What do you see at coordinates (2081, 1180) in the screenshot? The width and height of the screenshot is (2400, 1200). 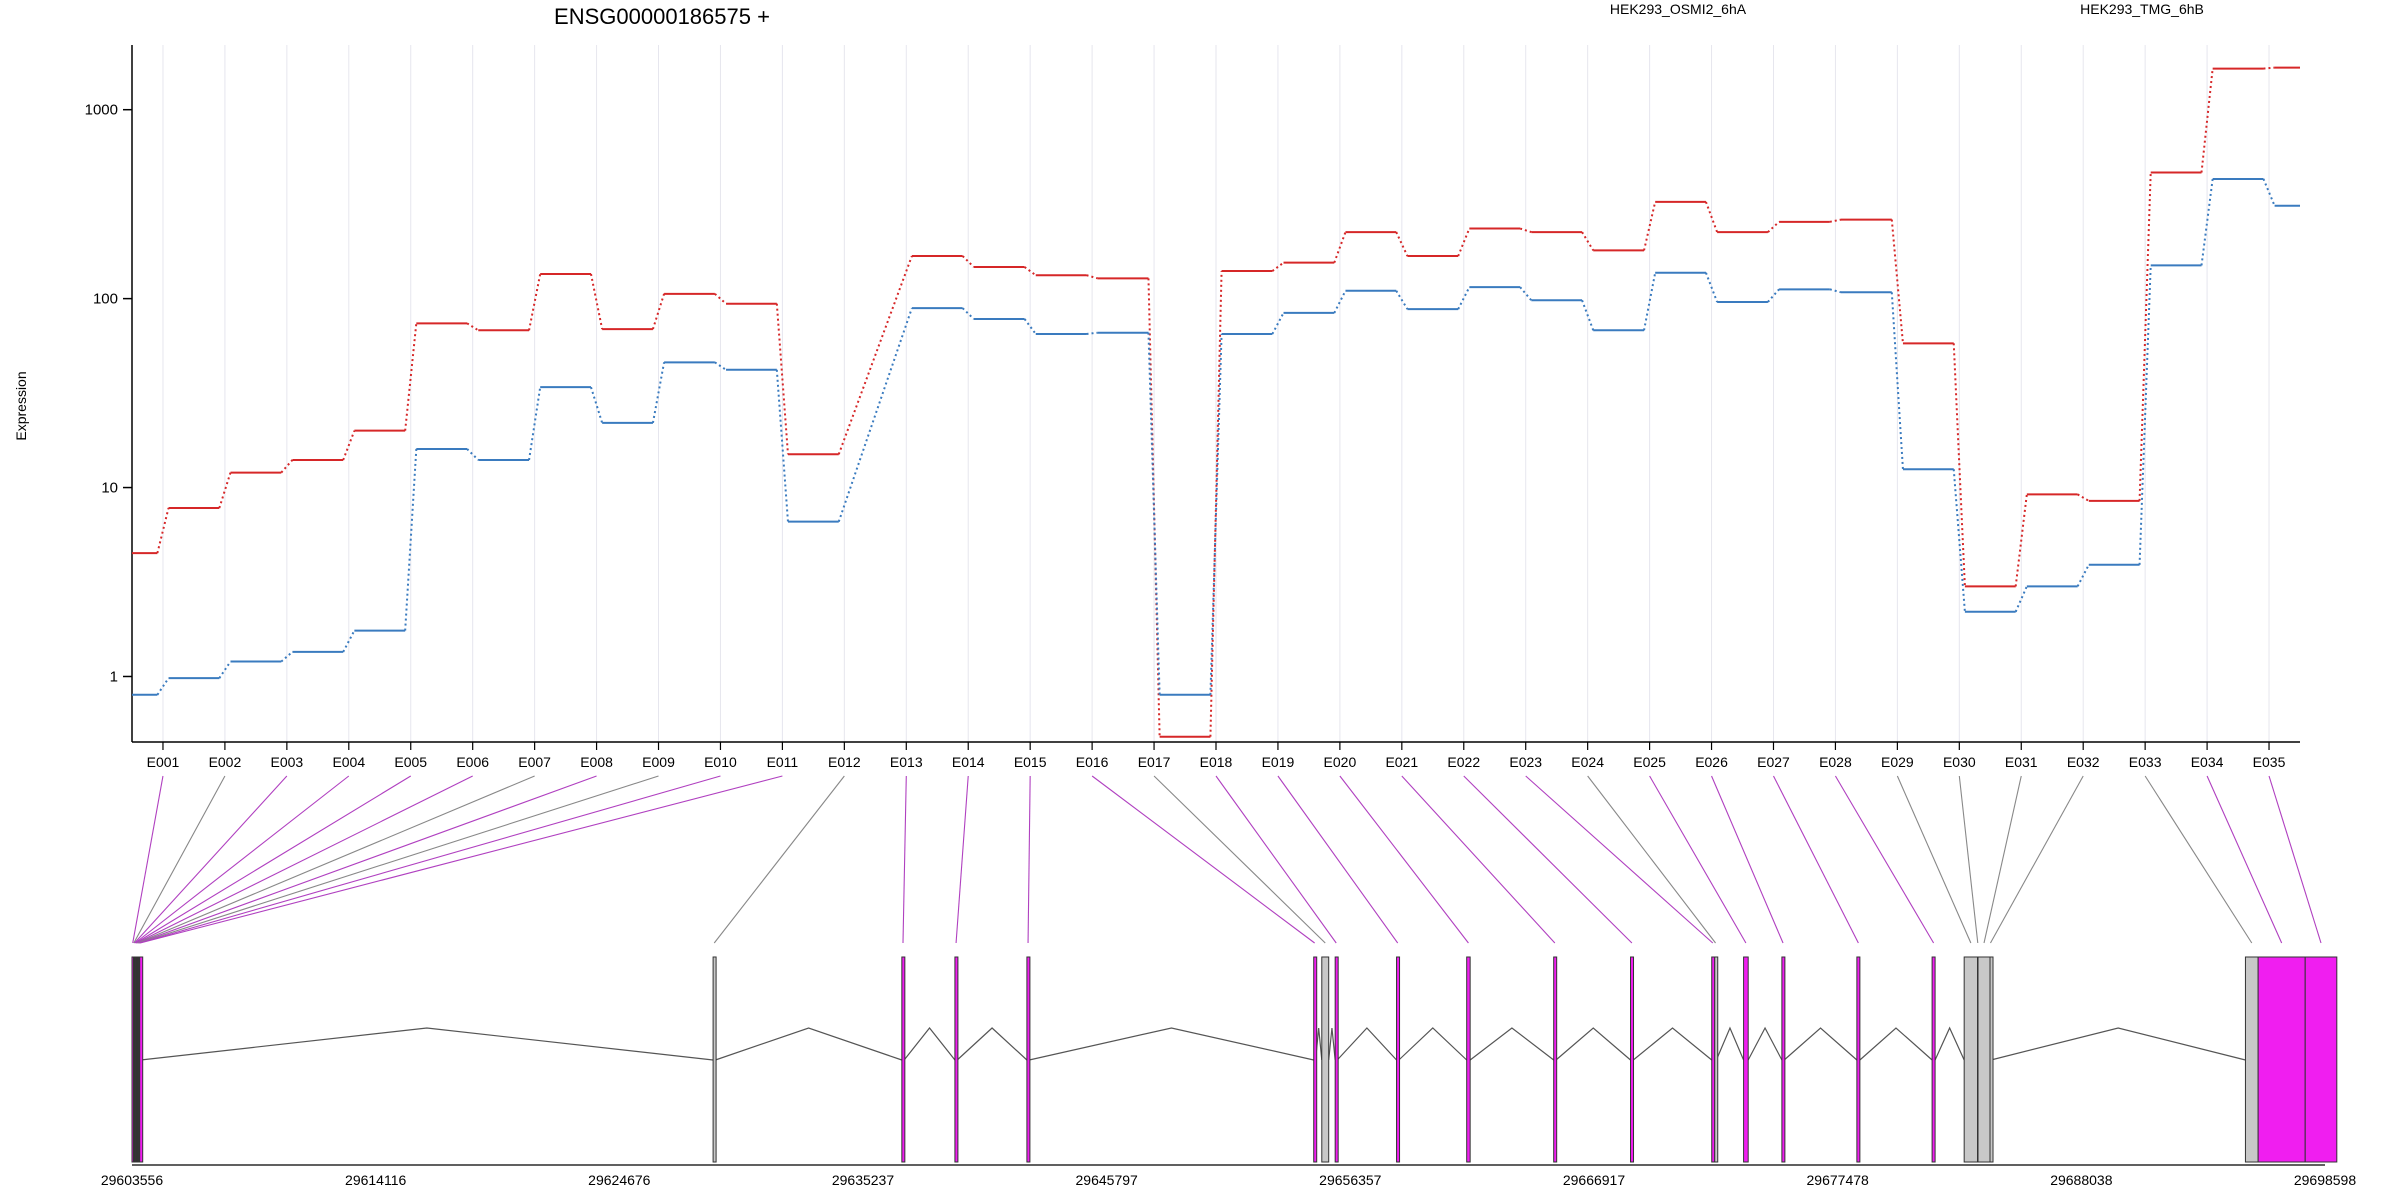 I see `coordinate-label: 29688038` at bounding box center [2081, 1180].